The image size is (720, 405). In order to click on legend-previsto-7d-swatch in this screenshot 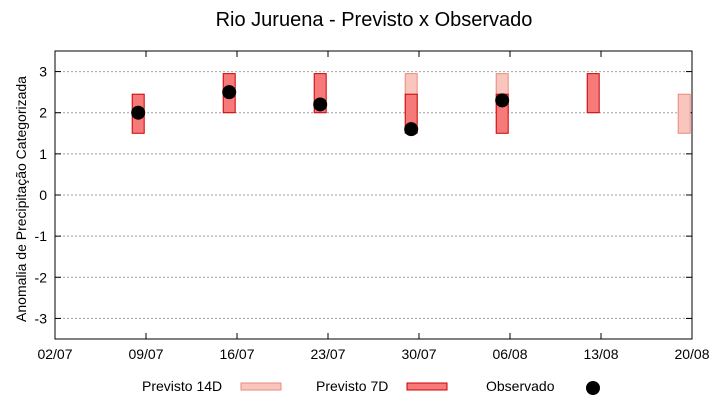, I will do `click(427, 386)`.